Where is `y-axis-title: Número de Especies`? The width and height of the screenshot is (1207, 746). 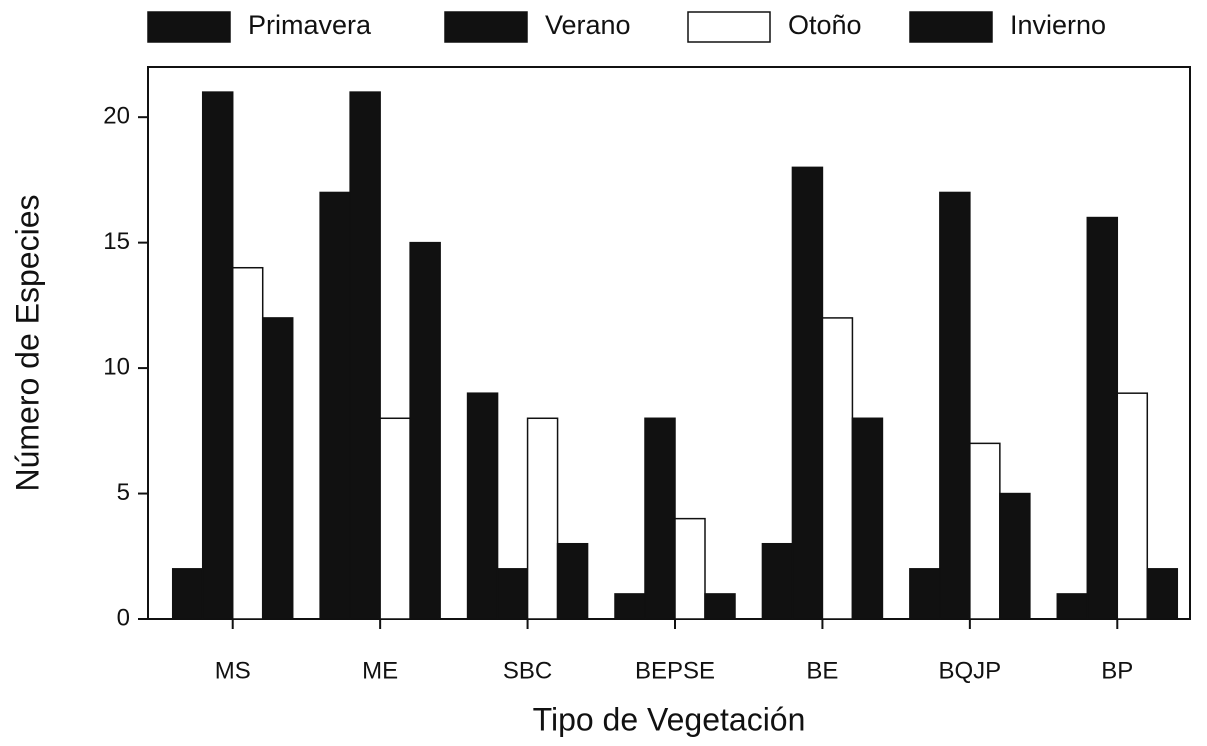
y-axis-title: Número de Especies is located at coordinates (27, 342).